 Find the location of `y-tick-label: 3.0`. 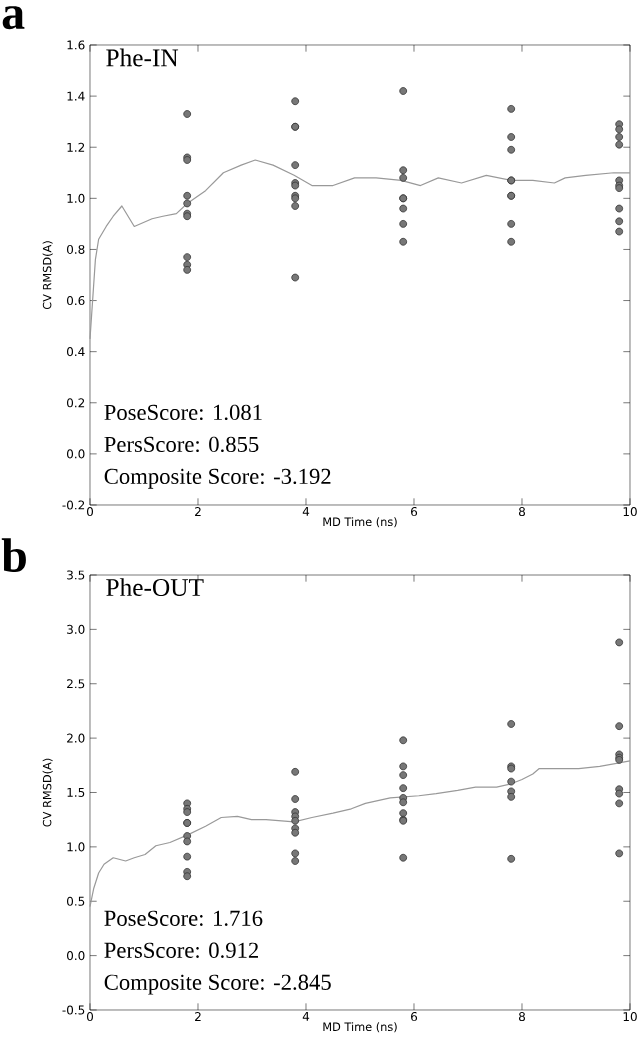

y-tick-label: 3.0 is located at coordinates (76, 629).